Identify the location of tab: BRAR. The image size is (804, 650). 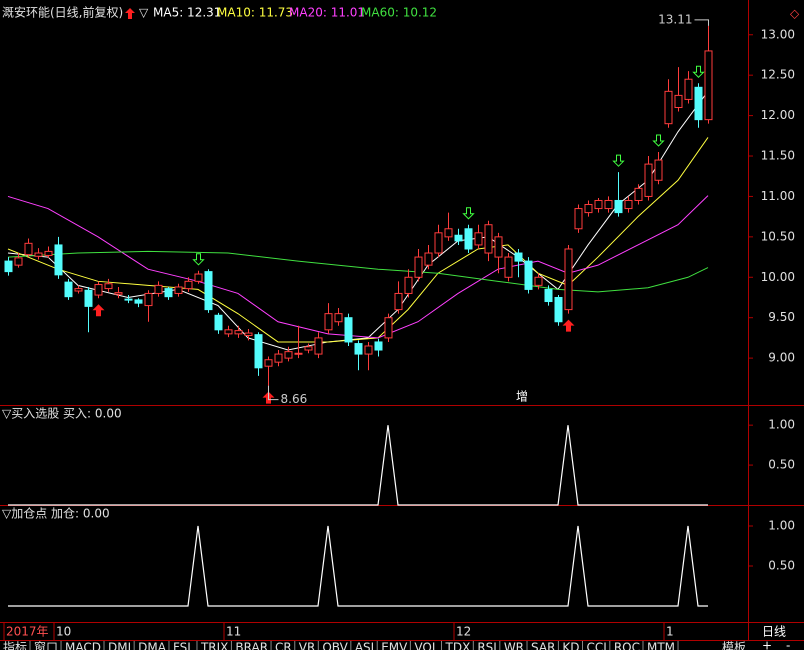
(251, 645).